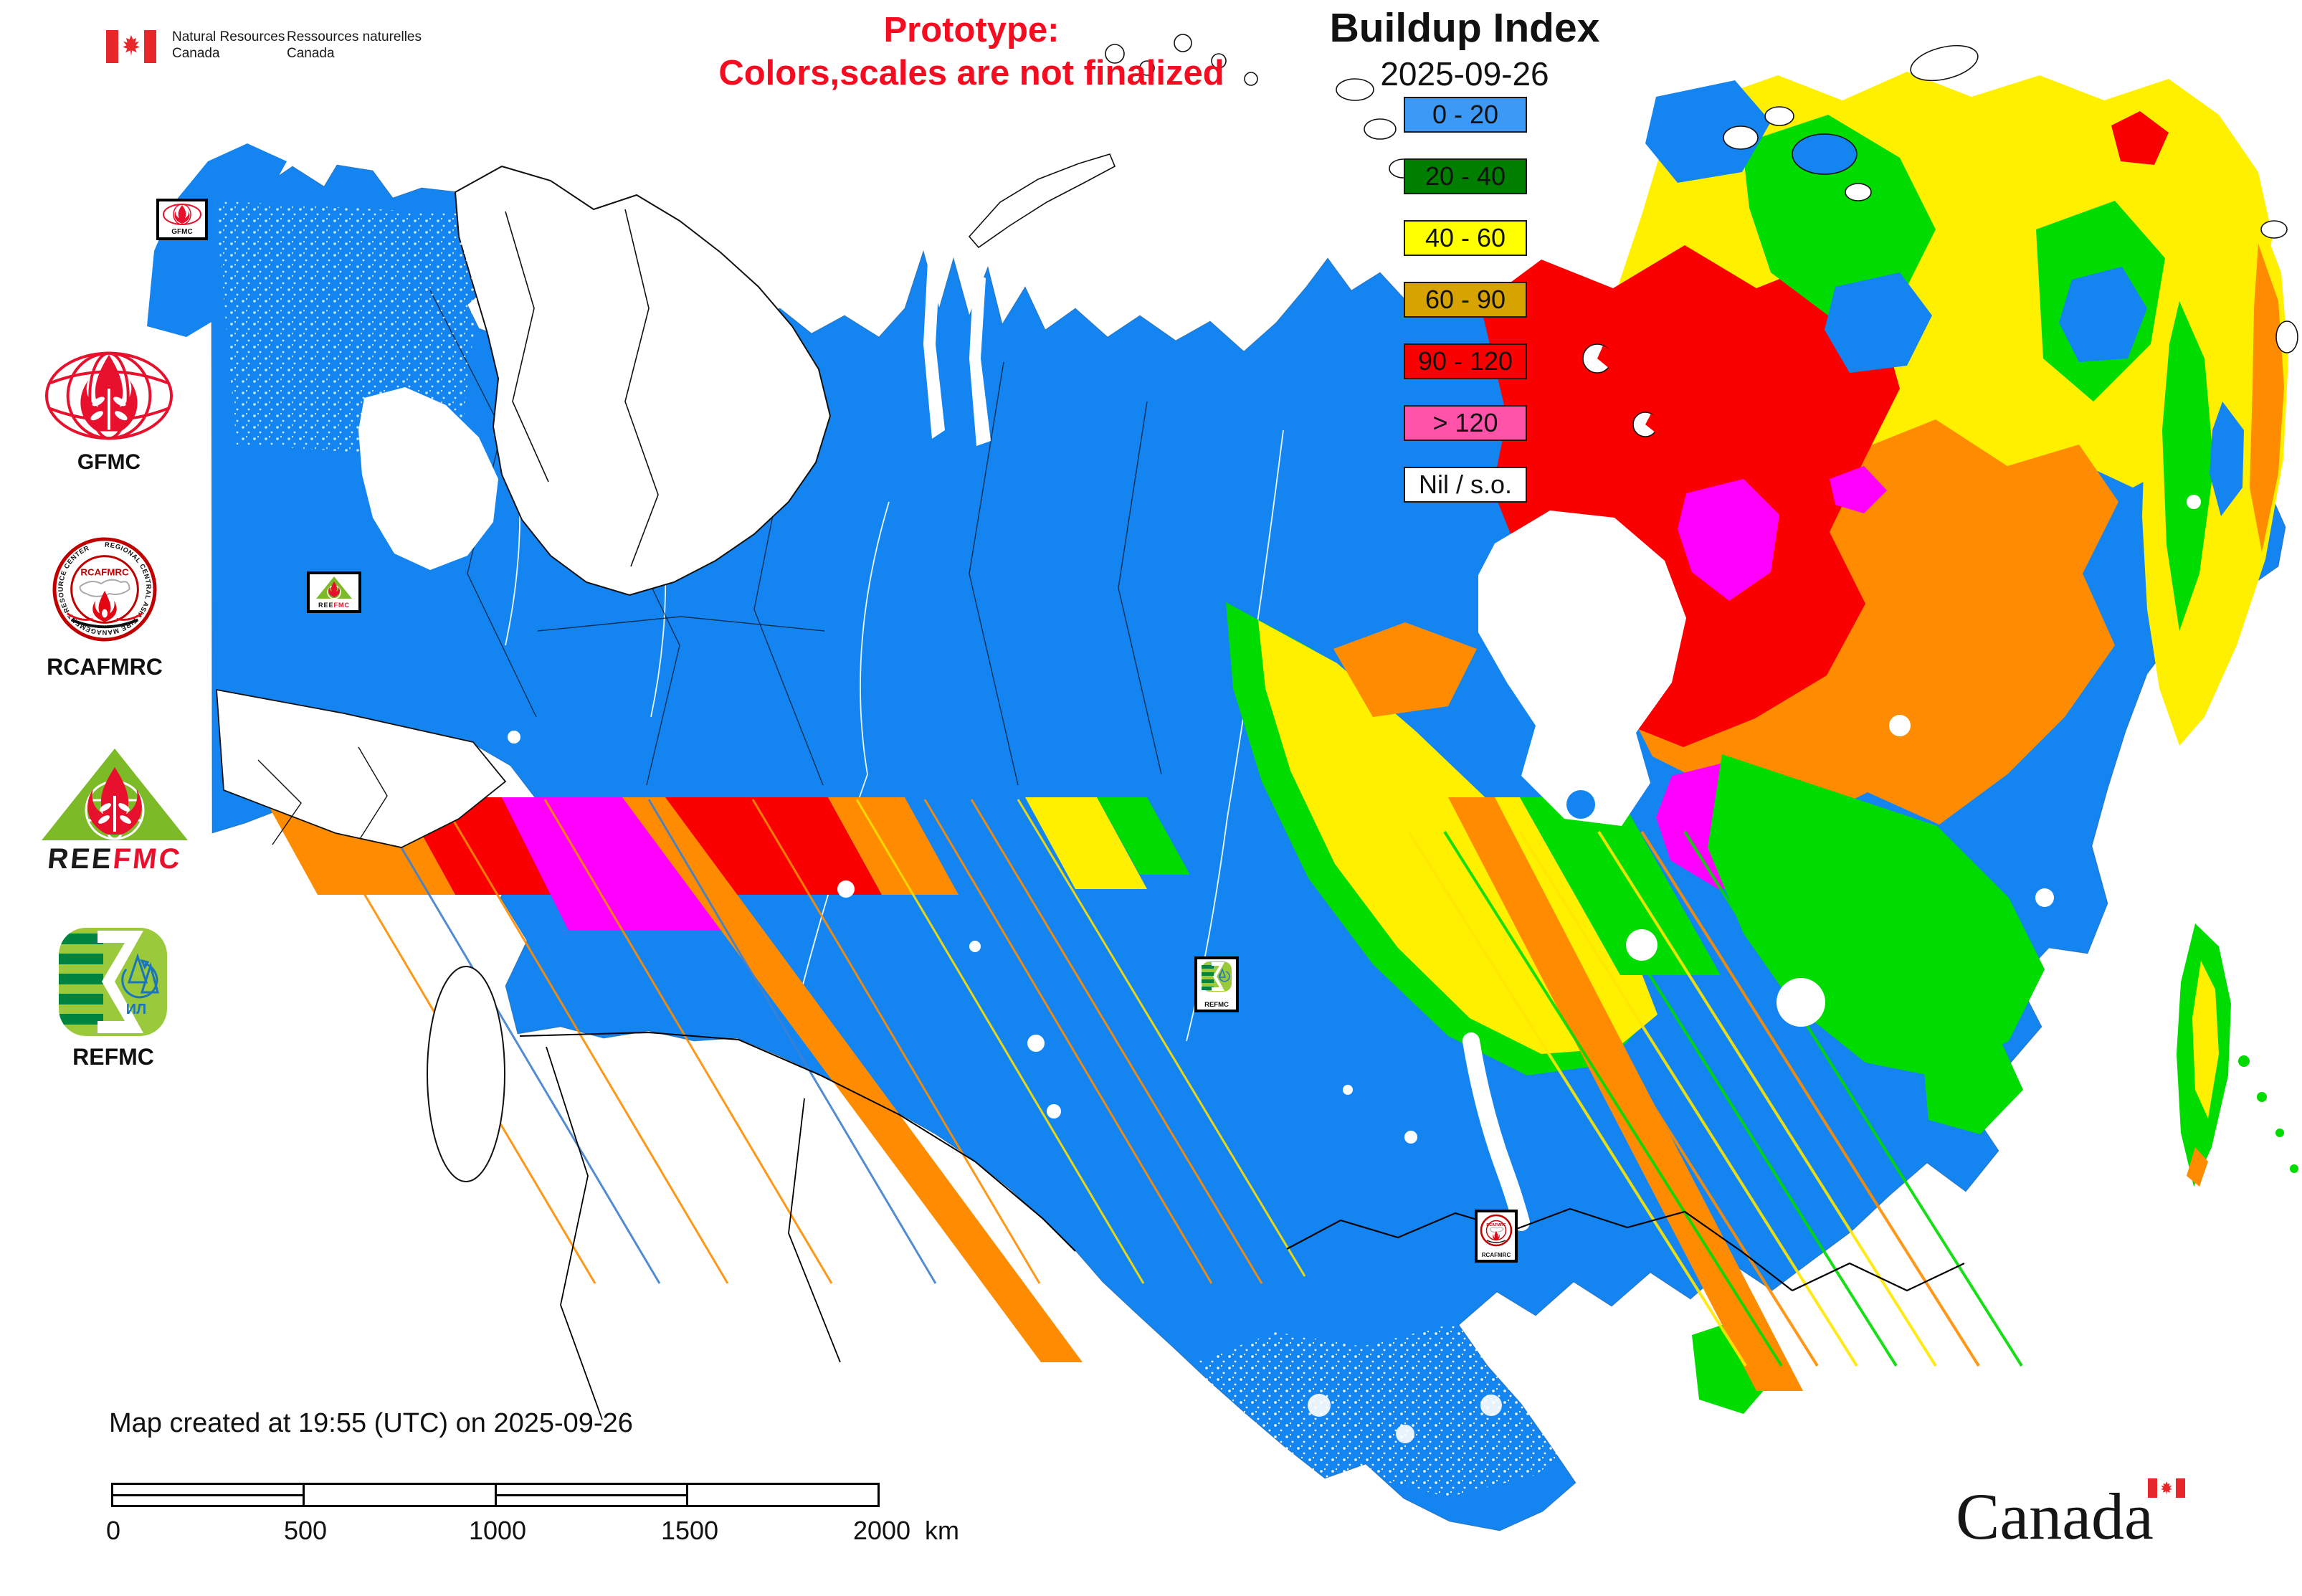 Image resolution: width=2302 pixels, height=1596 pixels. Describe the element at coordinates (881, 1530) in the screenshot. I see `scale-tick-2000: 2000` at that location.